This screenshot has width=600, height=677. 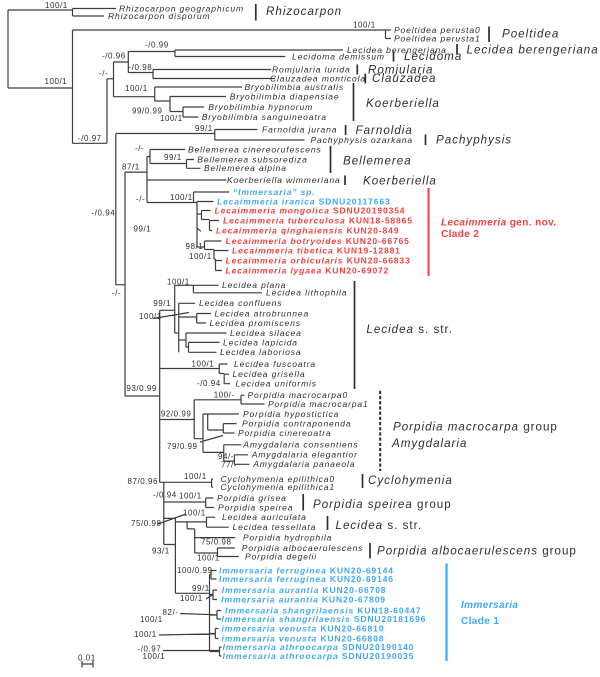 I want to click on svg-text:Immersaria shangrilaensis KUN1: Immersaria shangrilaensis KUN18-60447, so click(x=323, y=610).